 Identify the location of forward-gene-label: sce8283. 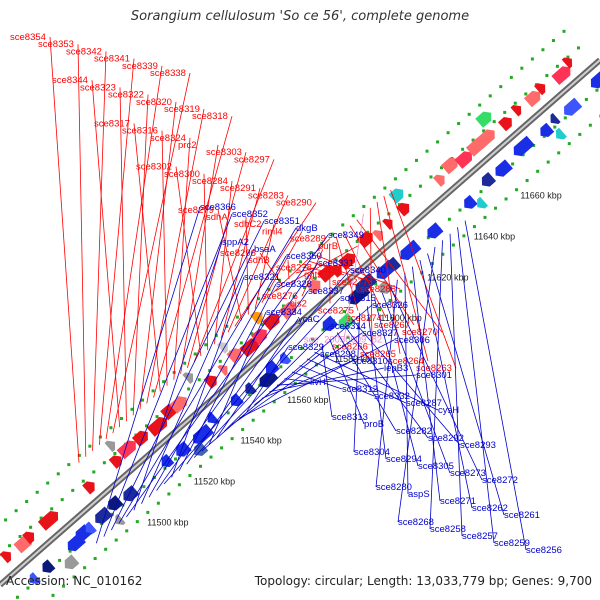
(266, 195).